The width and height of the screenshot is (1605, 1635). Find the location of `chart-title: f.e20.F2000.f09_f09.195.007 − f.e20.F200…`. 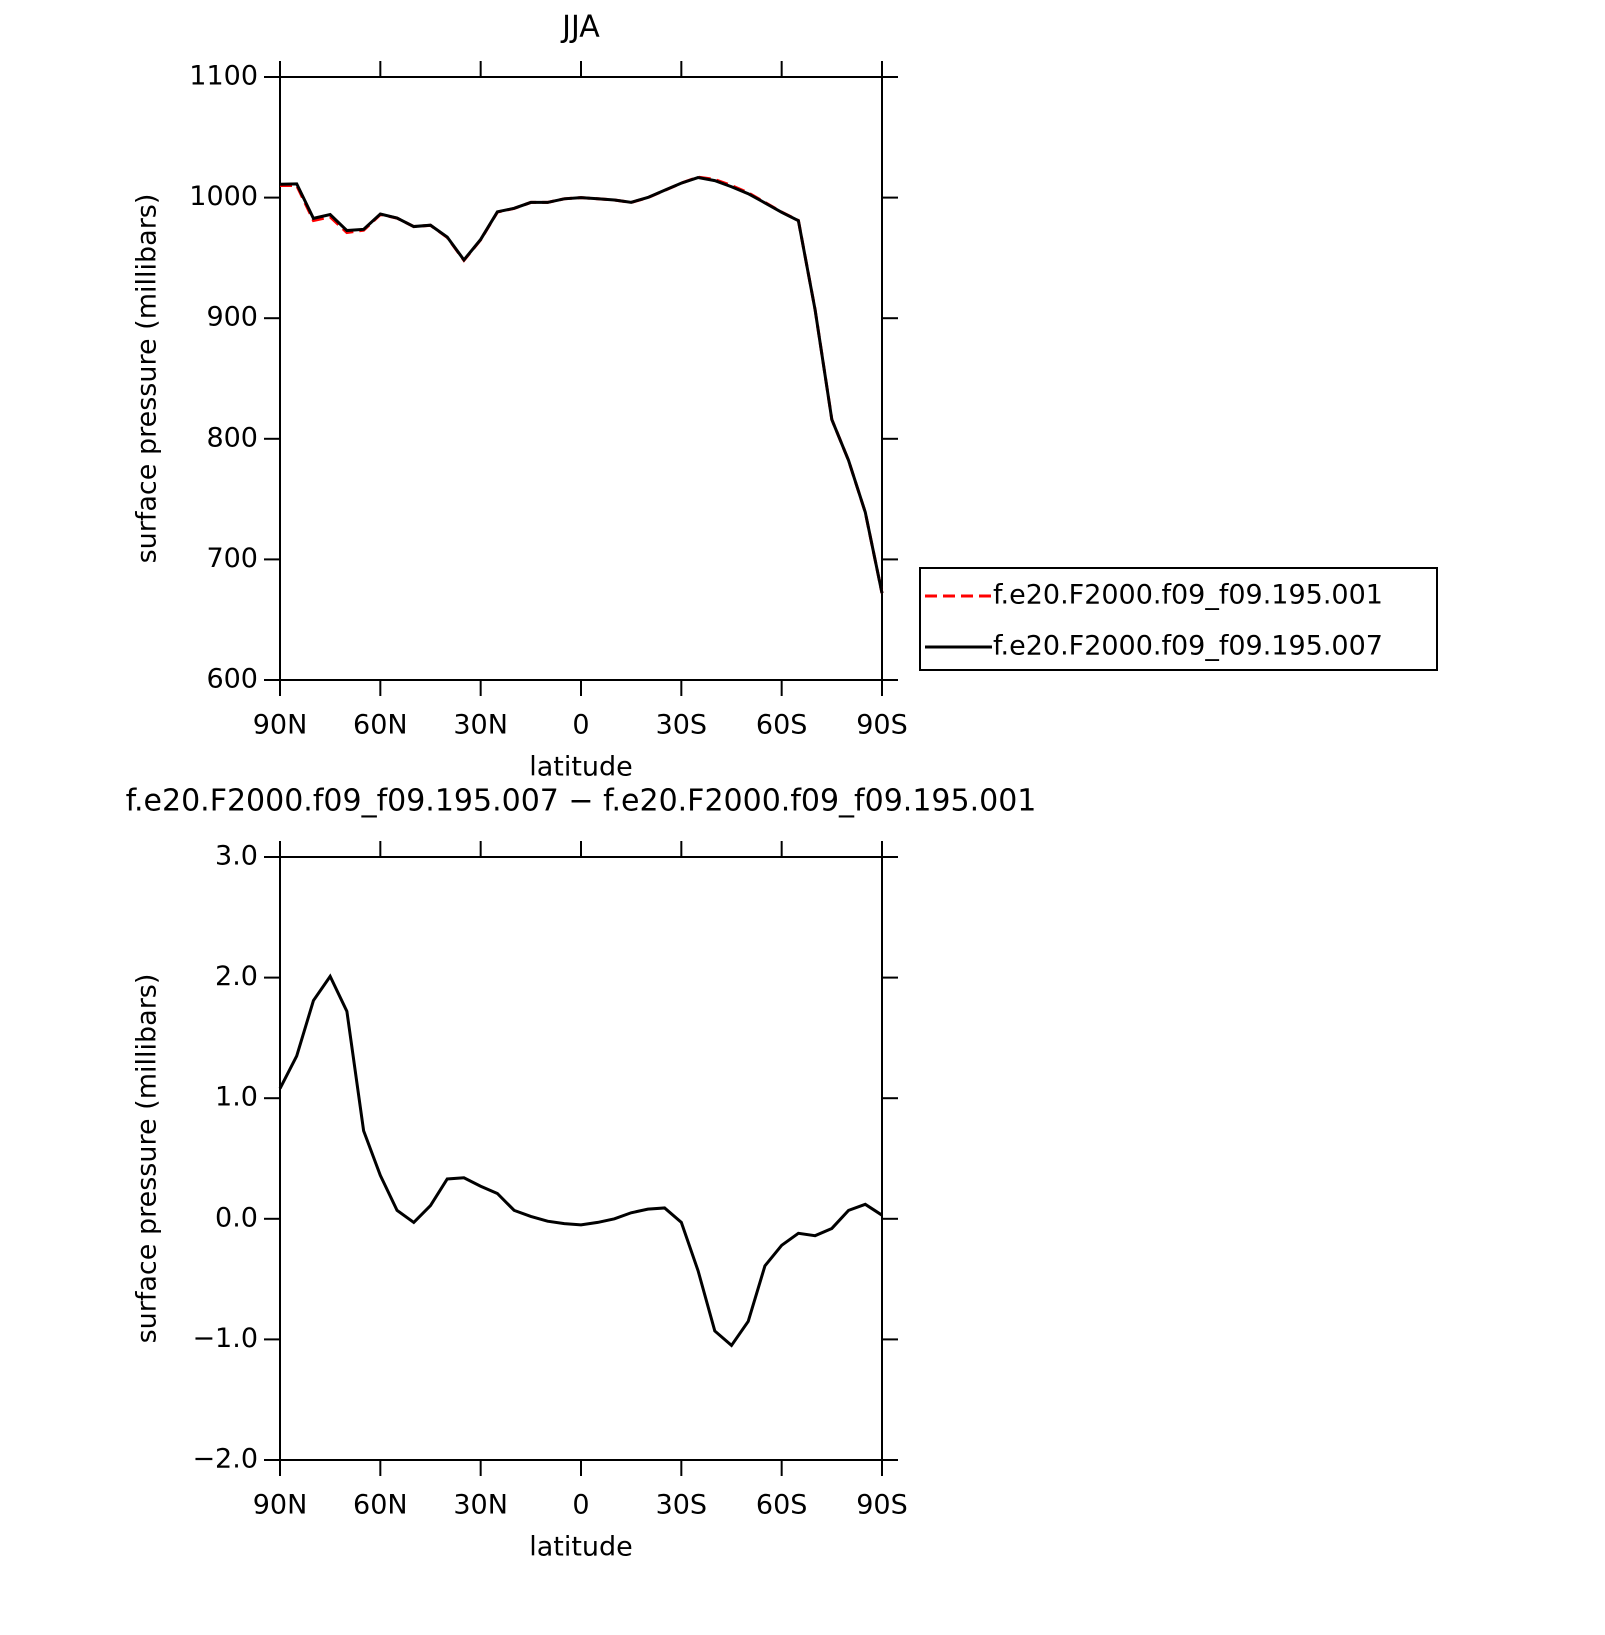

chart-title: f.e20.F2000.f09_f09.195.007 − f.e20.F200… is located at coordinates (581, 801).